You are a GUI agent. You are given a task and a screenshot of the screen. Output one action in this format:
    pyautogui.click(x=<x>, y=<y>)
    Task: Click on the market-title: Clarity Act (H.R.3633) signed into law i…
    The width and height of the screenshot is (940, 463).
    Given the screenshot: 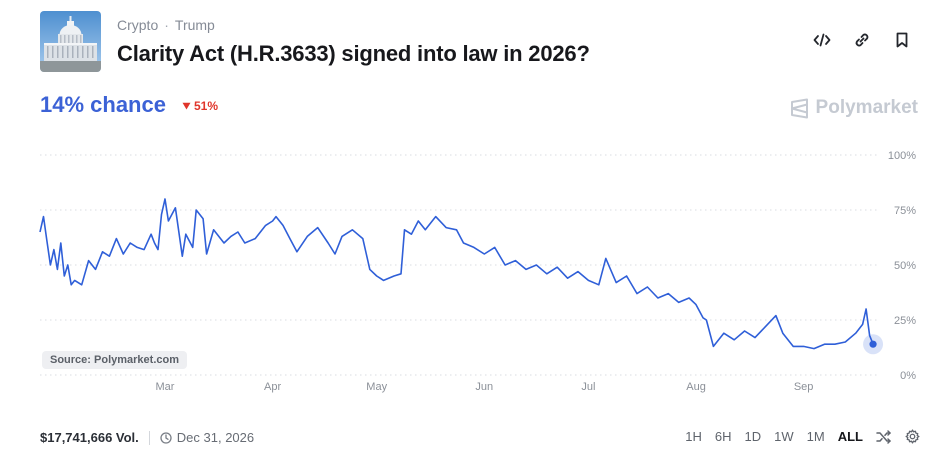 What is the action you would take?
    pyautogui.click(x=353, y=53)
    